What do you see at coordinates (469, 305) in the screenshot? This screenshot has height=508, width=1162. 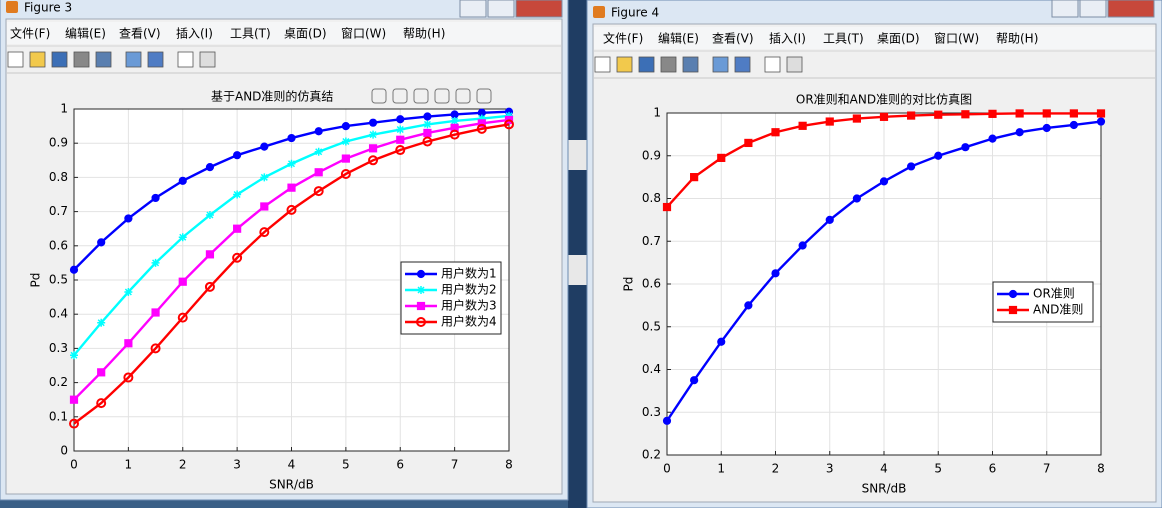 I see `legend-label: 用户数为3` at bounding box center [469, 305].